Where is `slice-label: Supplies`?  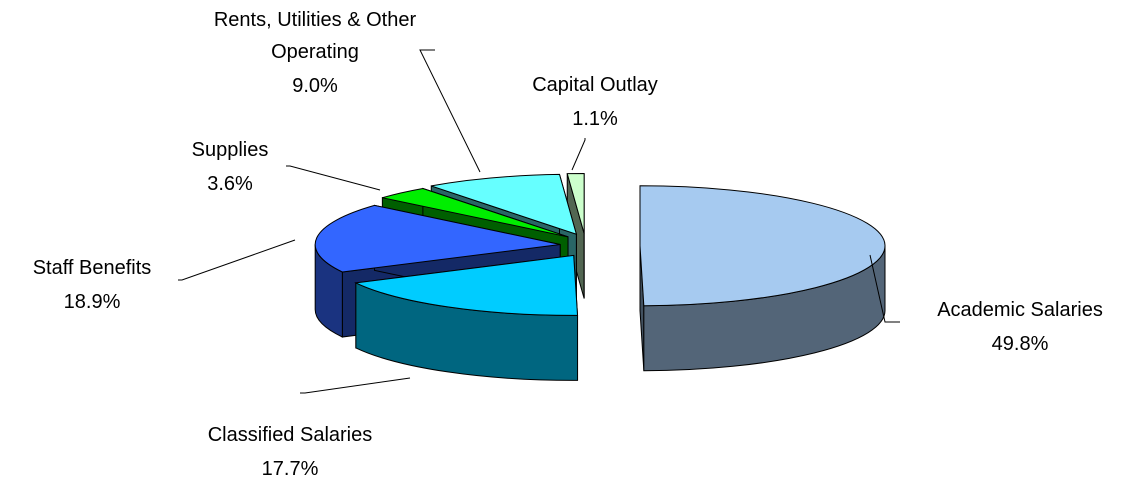 slice-label: Supplies is located at coordinates (230, 150).